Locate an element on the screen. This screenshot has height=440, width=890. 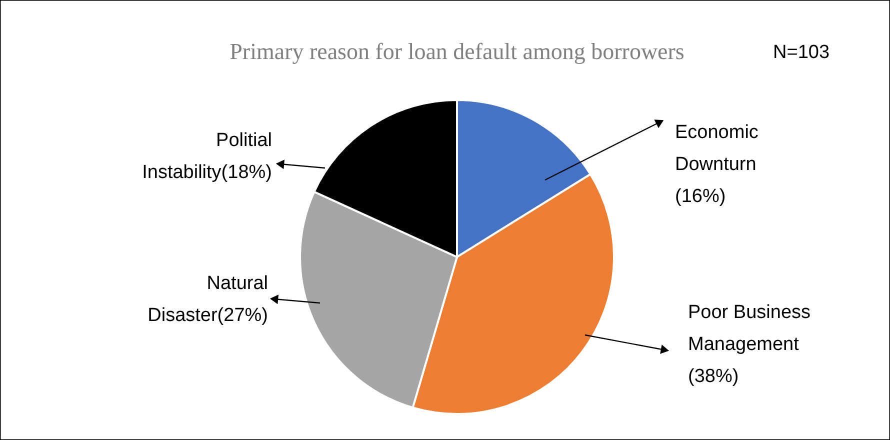
slice-label: Poor Business Management is located at coordinates (749, 328).